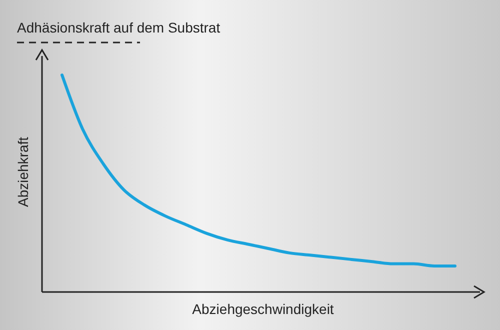  Describe the element at coordinates (23, 172) in the screenshot. I see `y-axis-title: Abziehkraft` at that location.